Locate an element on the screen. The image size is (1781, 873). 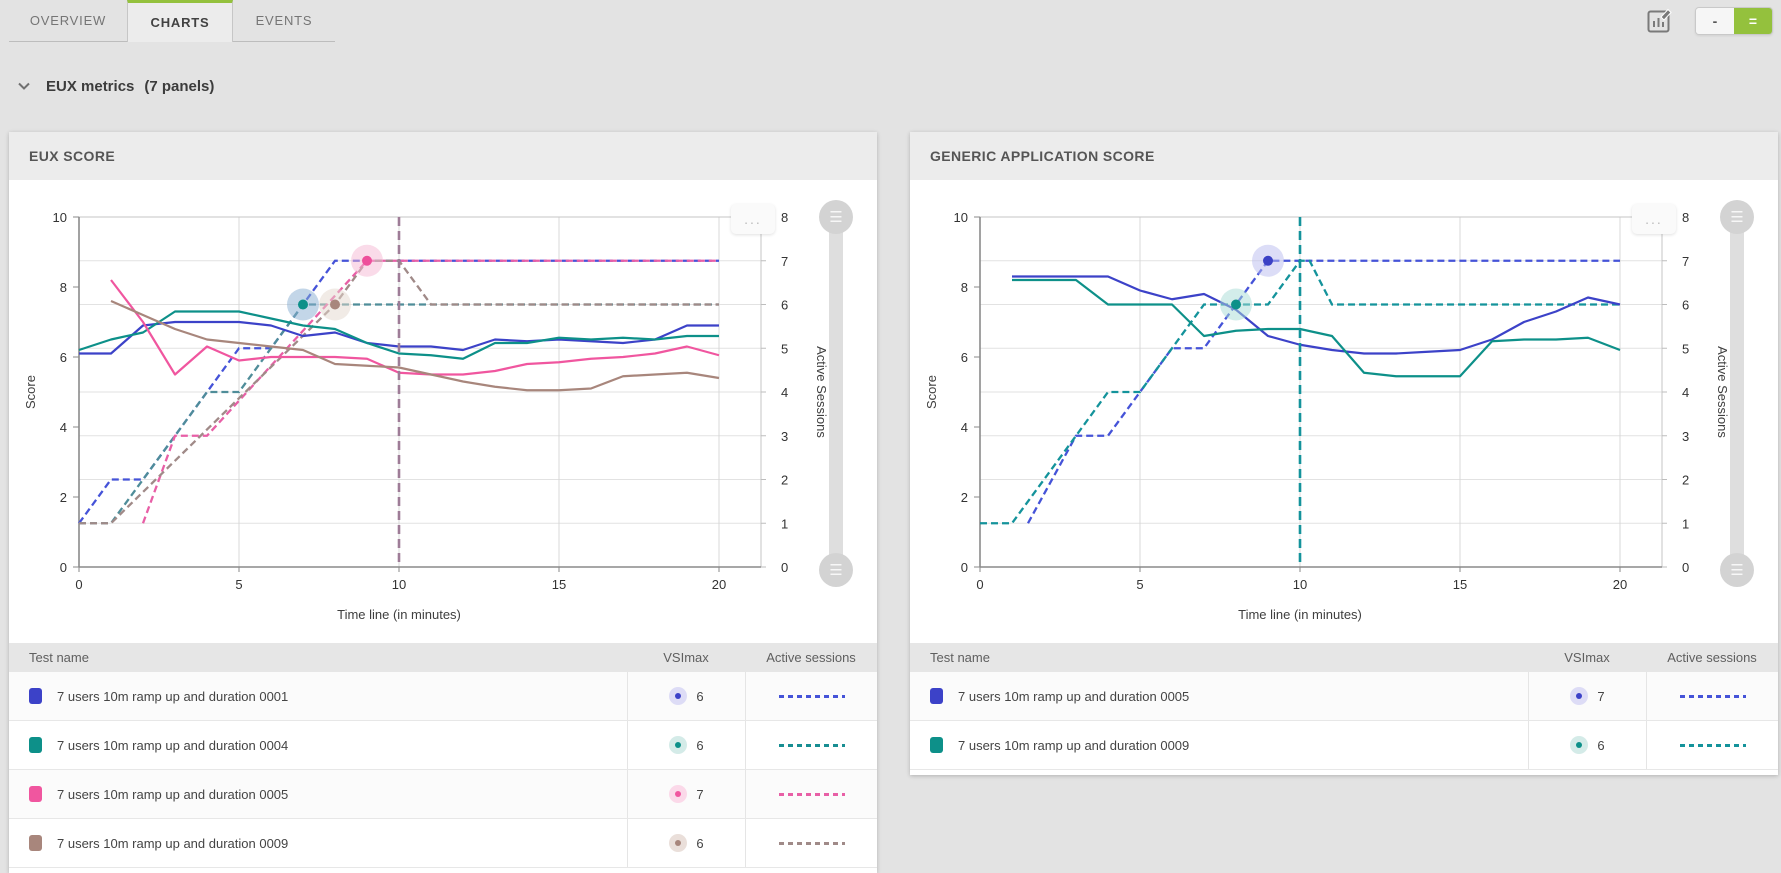
right-axis-tick-label: 1 is located at coordinates (784, 523).